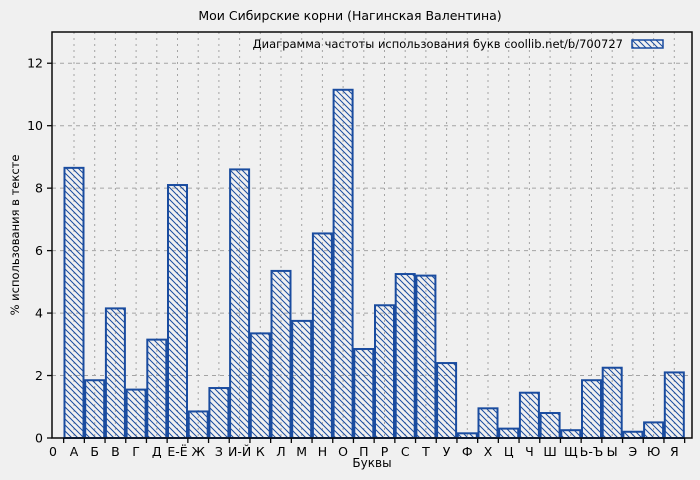 This screenshot has height=480, width=700. I want to click on y-tick-label: 10, so click(35, 125).